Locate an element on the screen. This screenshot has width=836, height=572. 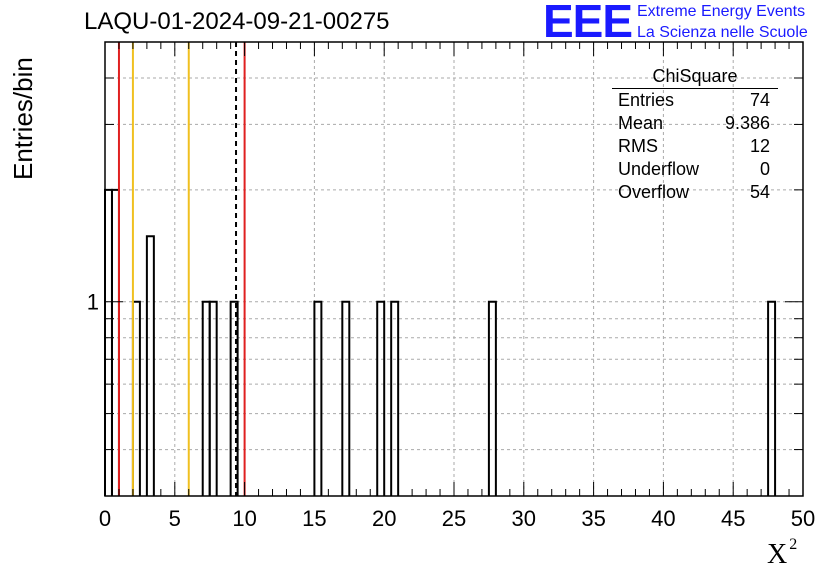
stats-label: Underflow is located at coordinates (659, 169).